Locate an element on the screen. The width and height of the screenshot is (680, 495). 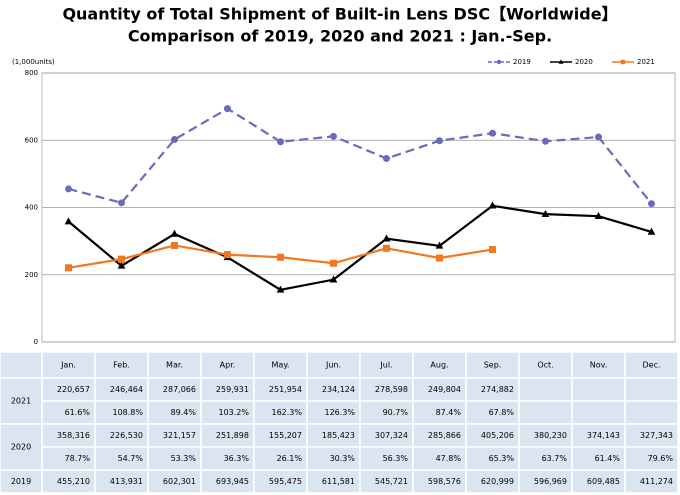
table-value: 251,954 is located at coordinates (285, 389).